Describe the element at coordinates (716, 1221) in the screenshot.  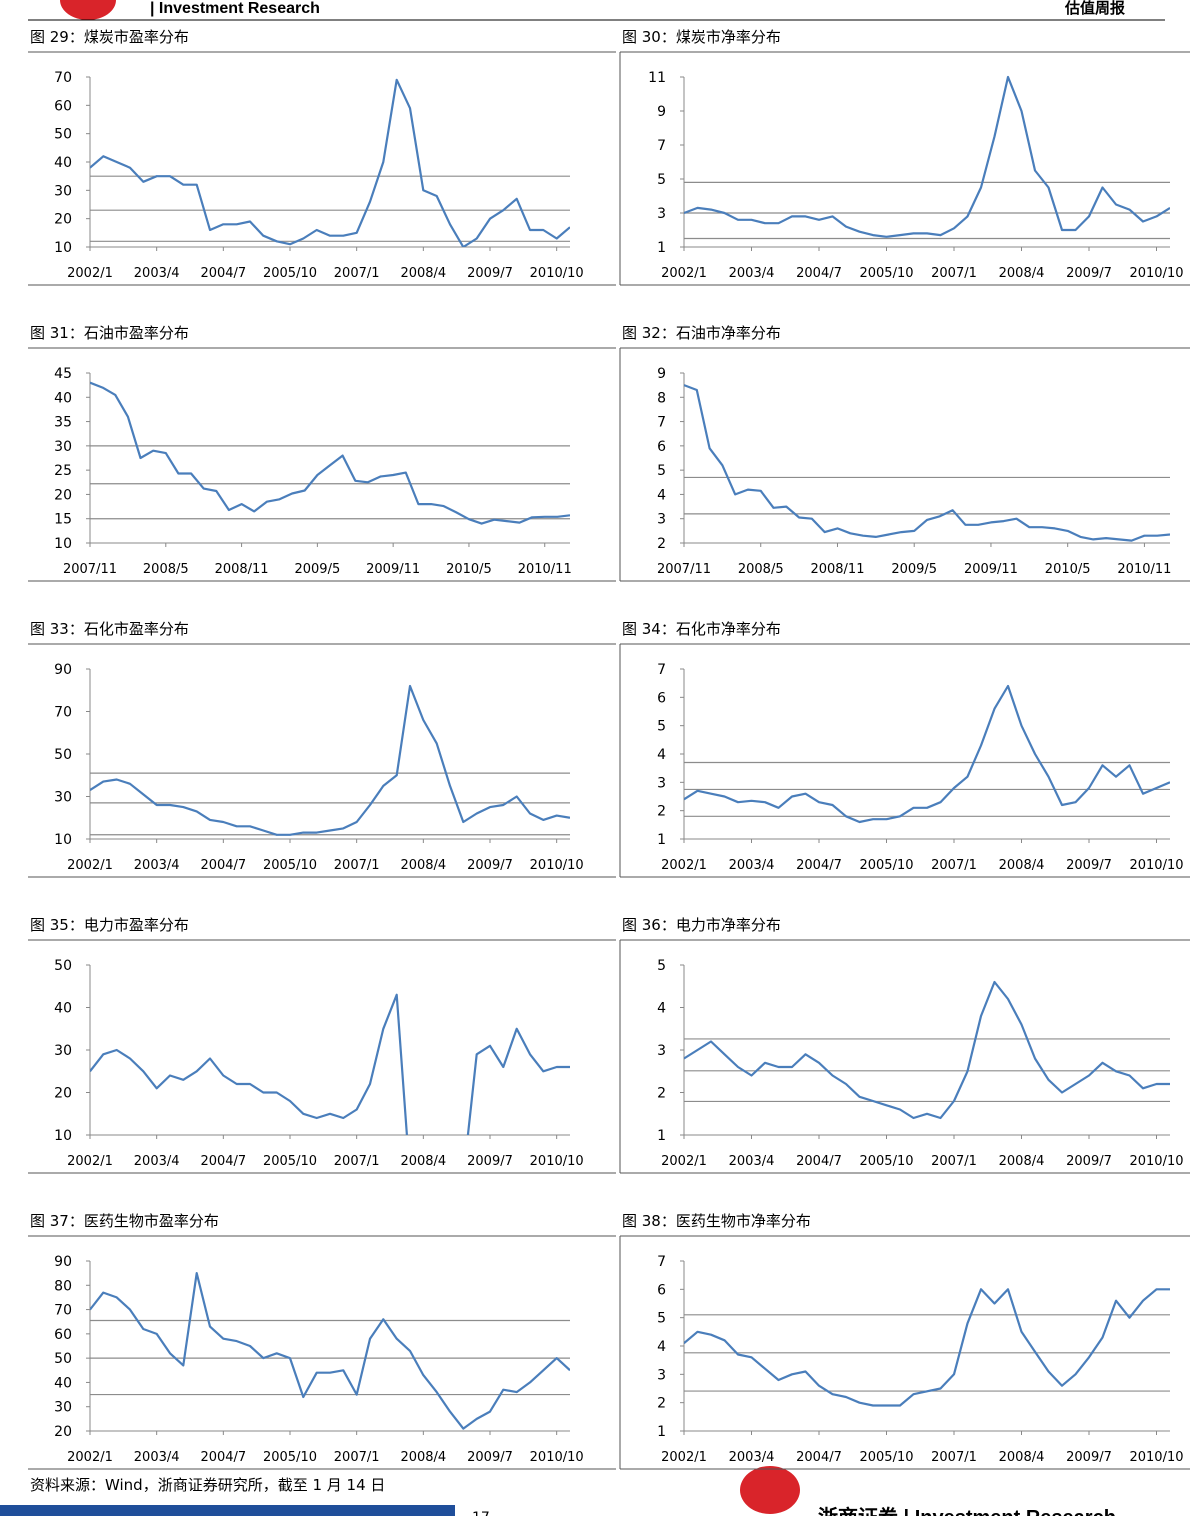
I see `chart-title: 图 38：医药生物市净率分布` at that location.